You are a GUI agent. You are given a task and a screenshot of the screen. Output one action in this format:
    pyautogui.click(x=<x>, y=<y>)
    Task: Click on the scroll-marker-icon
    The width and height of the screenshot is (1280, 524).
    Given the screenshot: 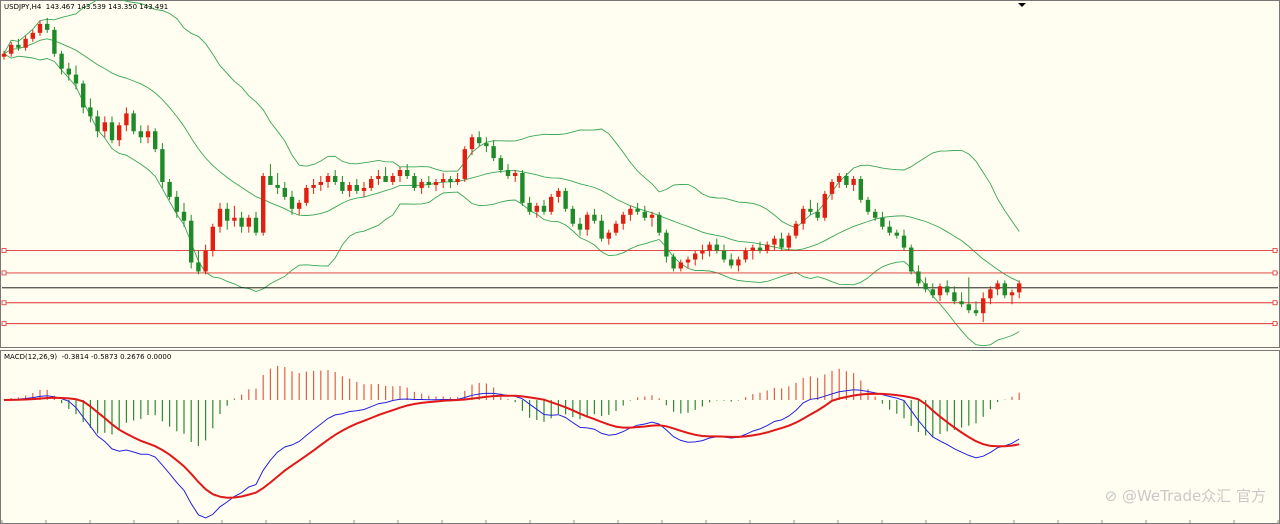 What is the action you would take?
    pyautogui.click(x=1022, y=5)
    